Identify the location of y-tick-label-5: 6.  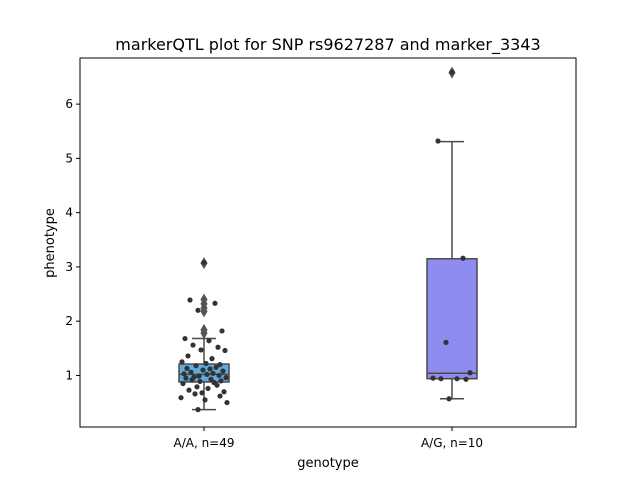
(69, 104).